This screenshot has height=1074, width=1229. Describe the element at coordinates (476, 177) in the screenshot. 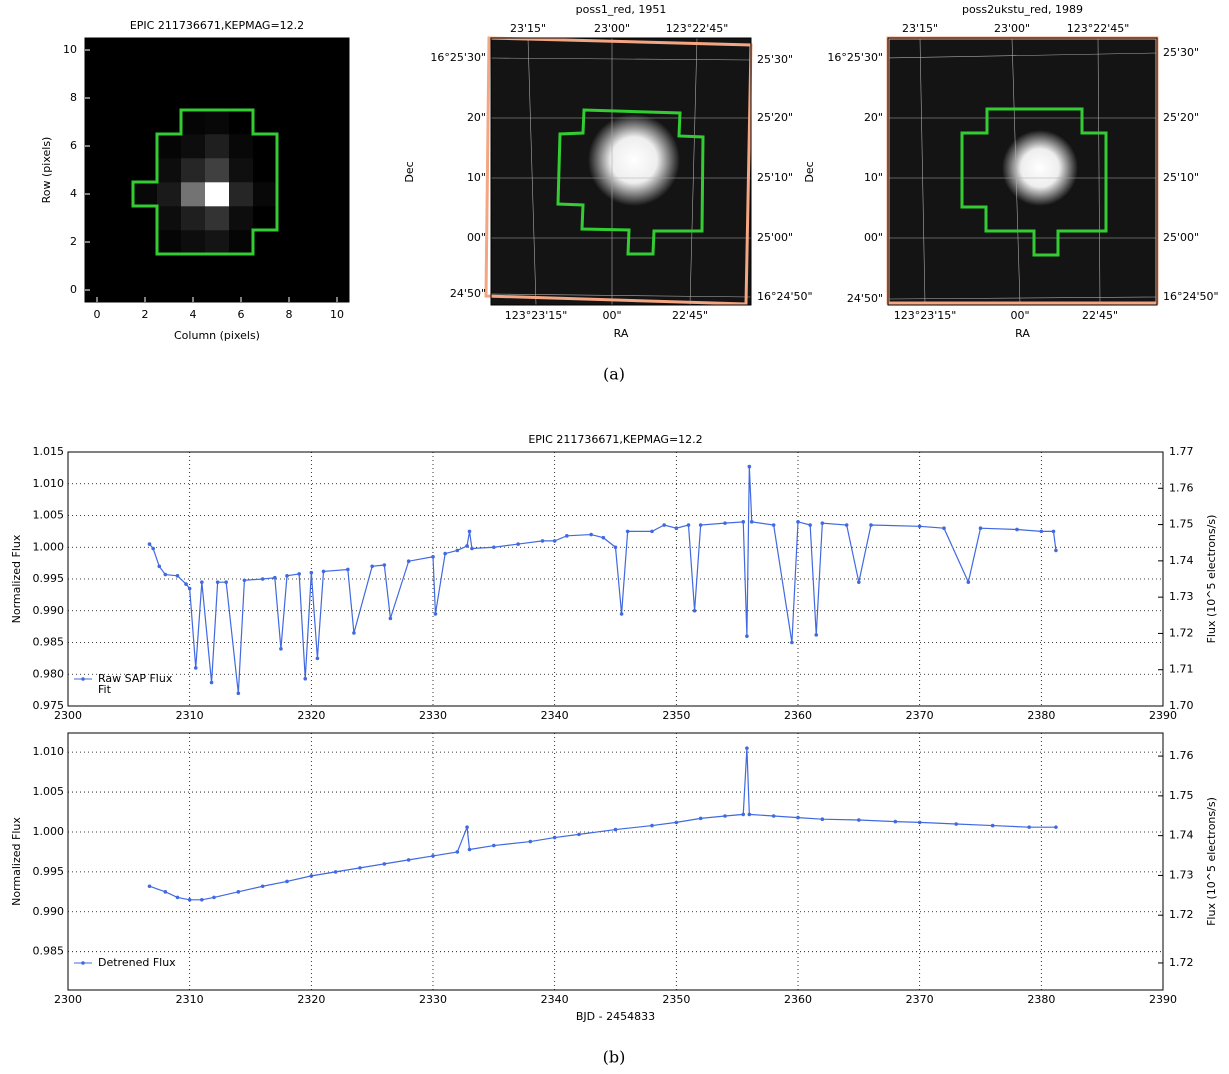

I see `left-tick-label: 10"` at that location.